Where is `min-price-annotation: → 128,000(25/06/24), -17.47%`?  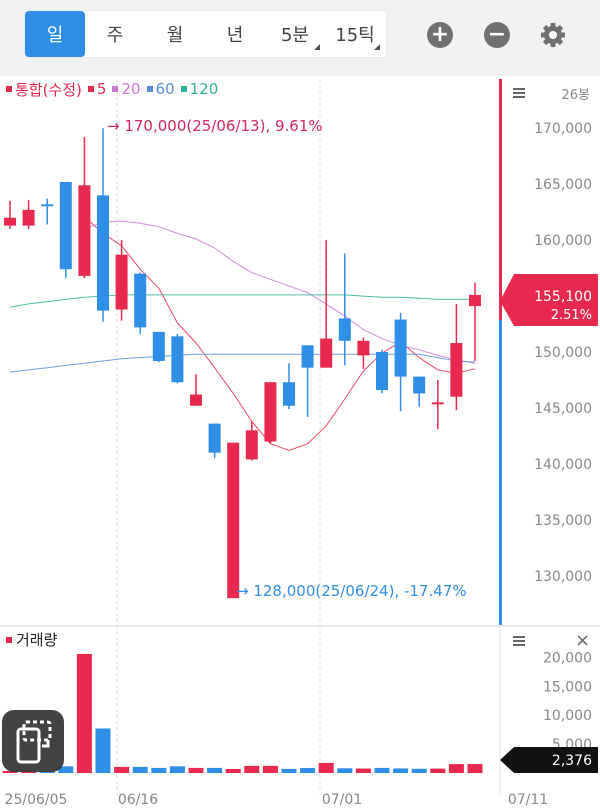
min-price-annotation: → 128,000(25/06/24), -17.47% is located at coordinates (351, 591).